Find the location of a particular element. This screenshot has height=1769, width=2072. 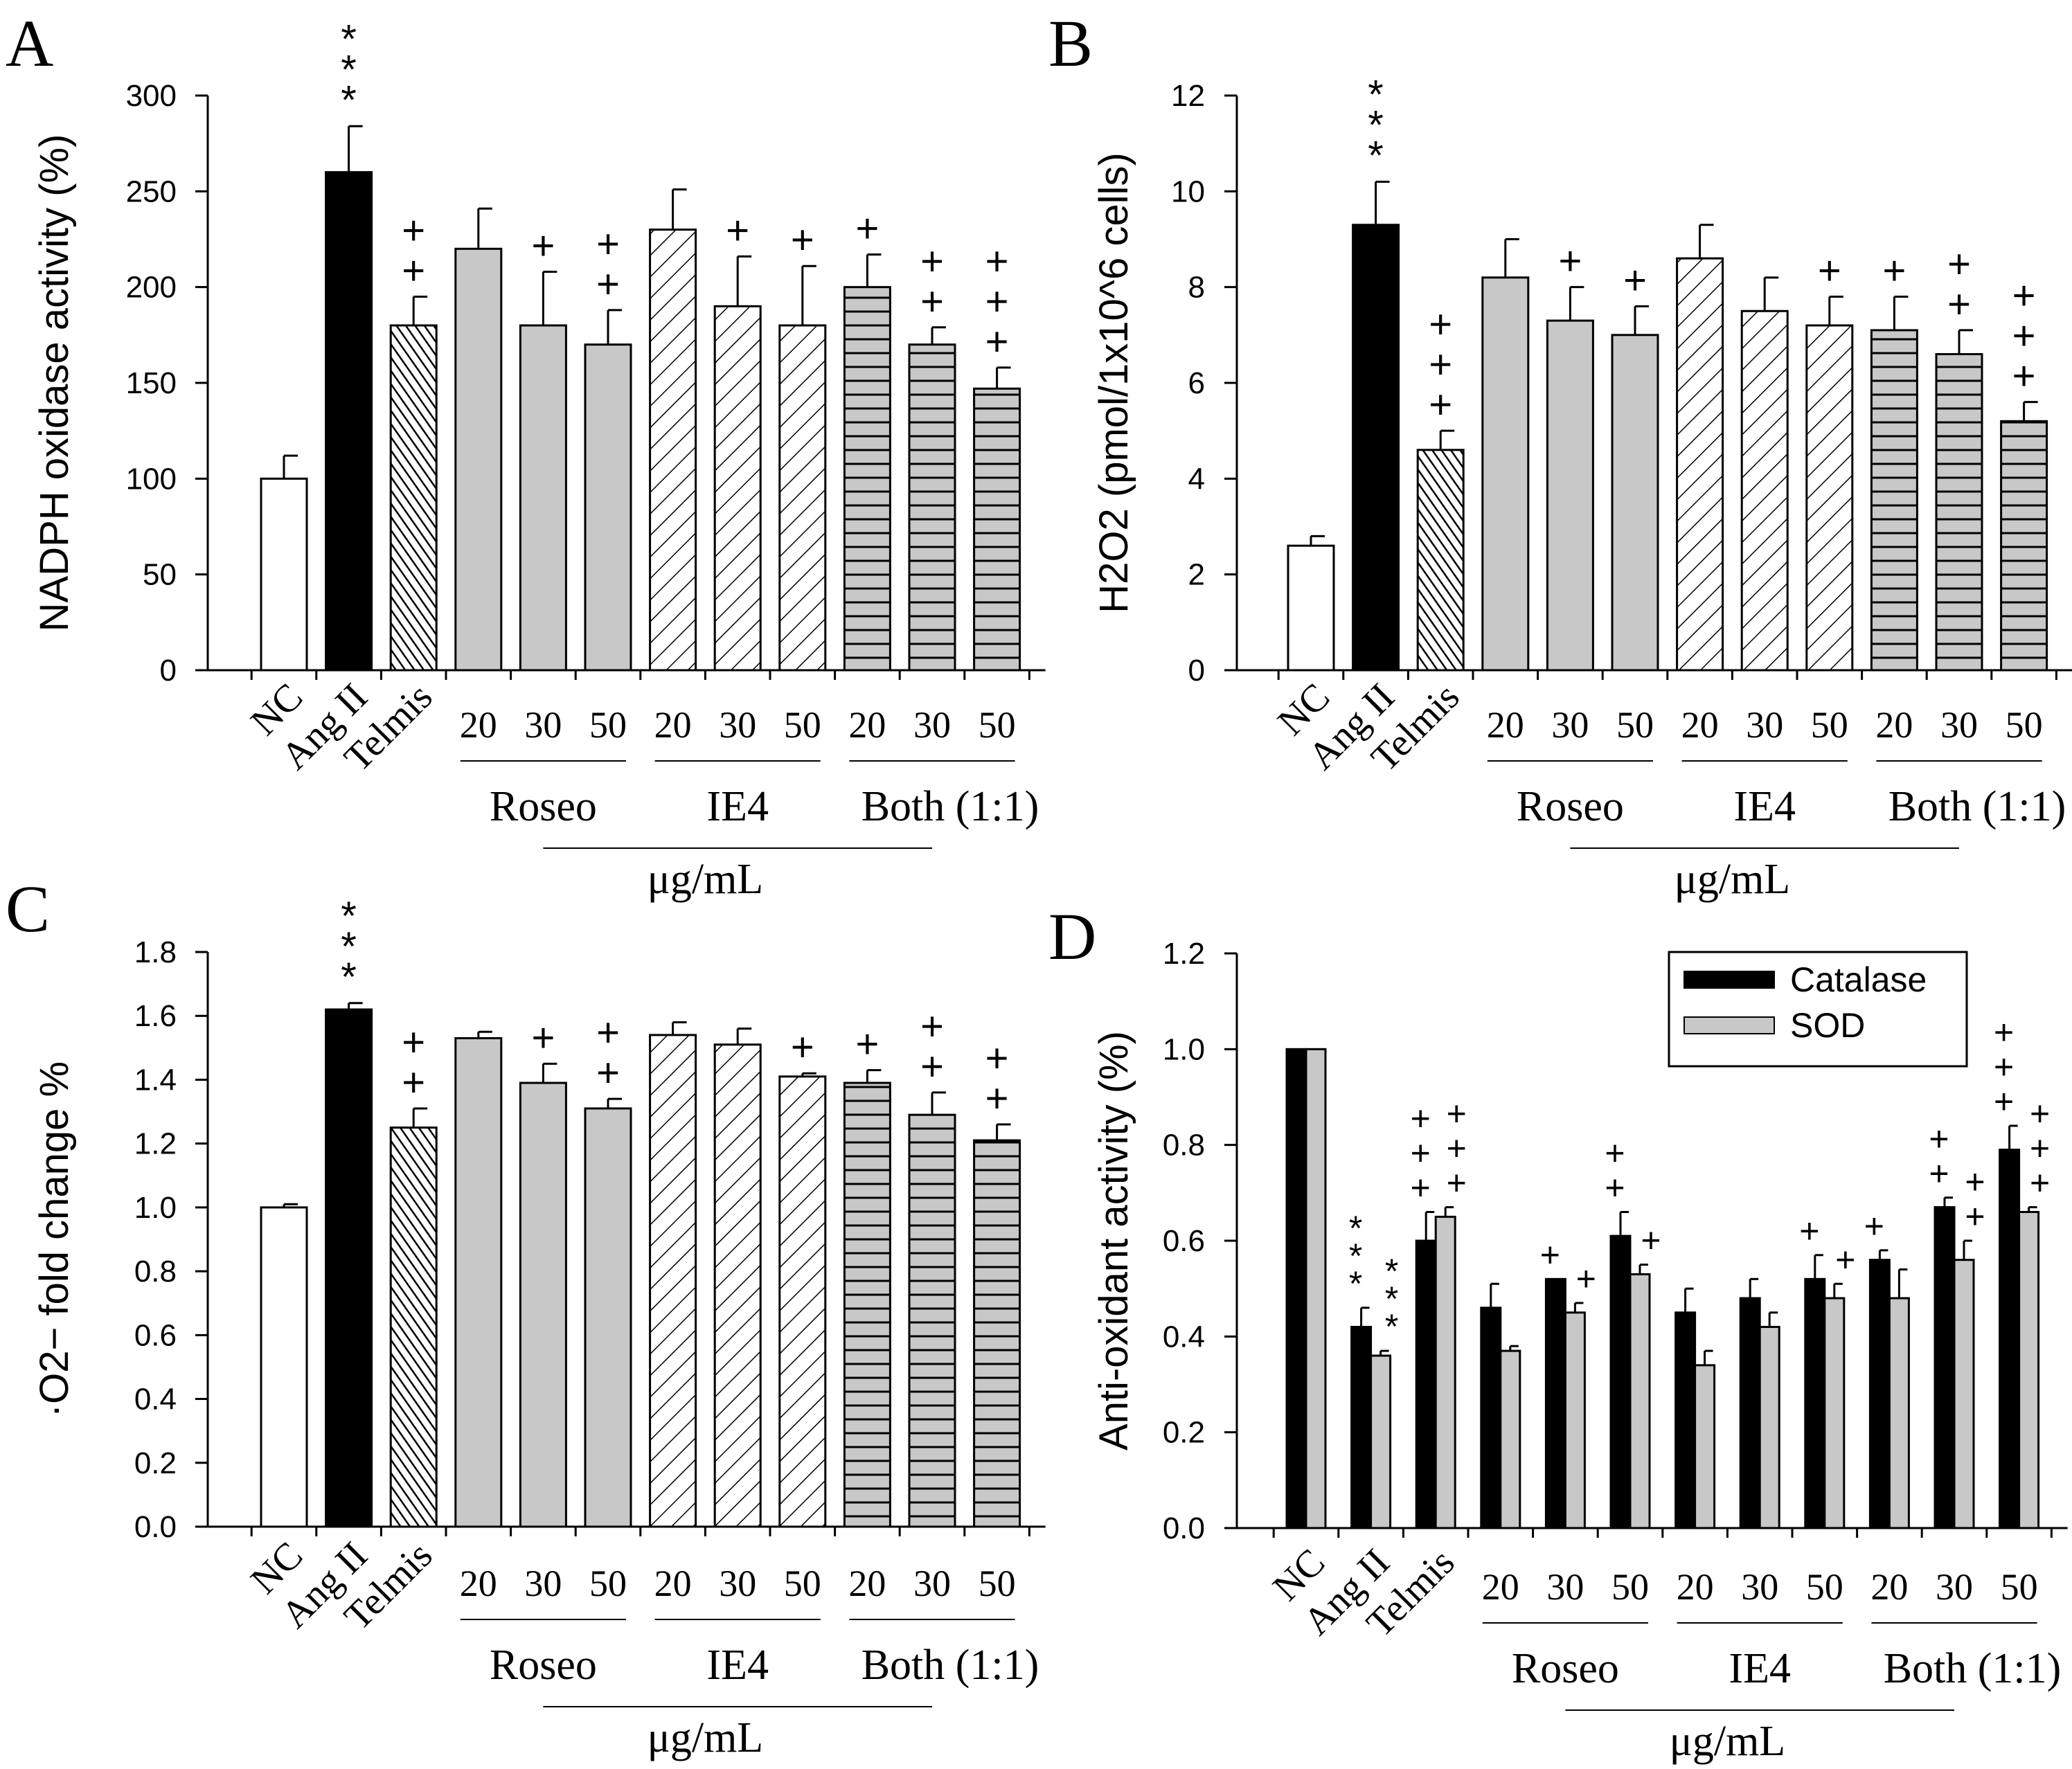

legend-label-catalase: Catalase is located at coordinates (1858, 980).